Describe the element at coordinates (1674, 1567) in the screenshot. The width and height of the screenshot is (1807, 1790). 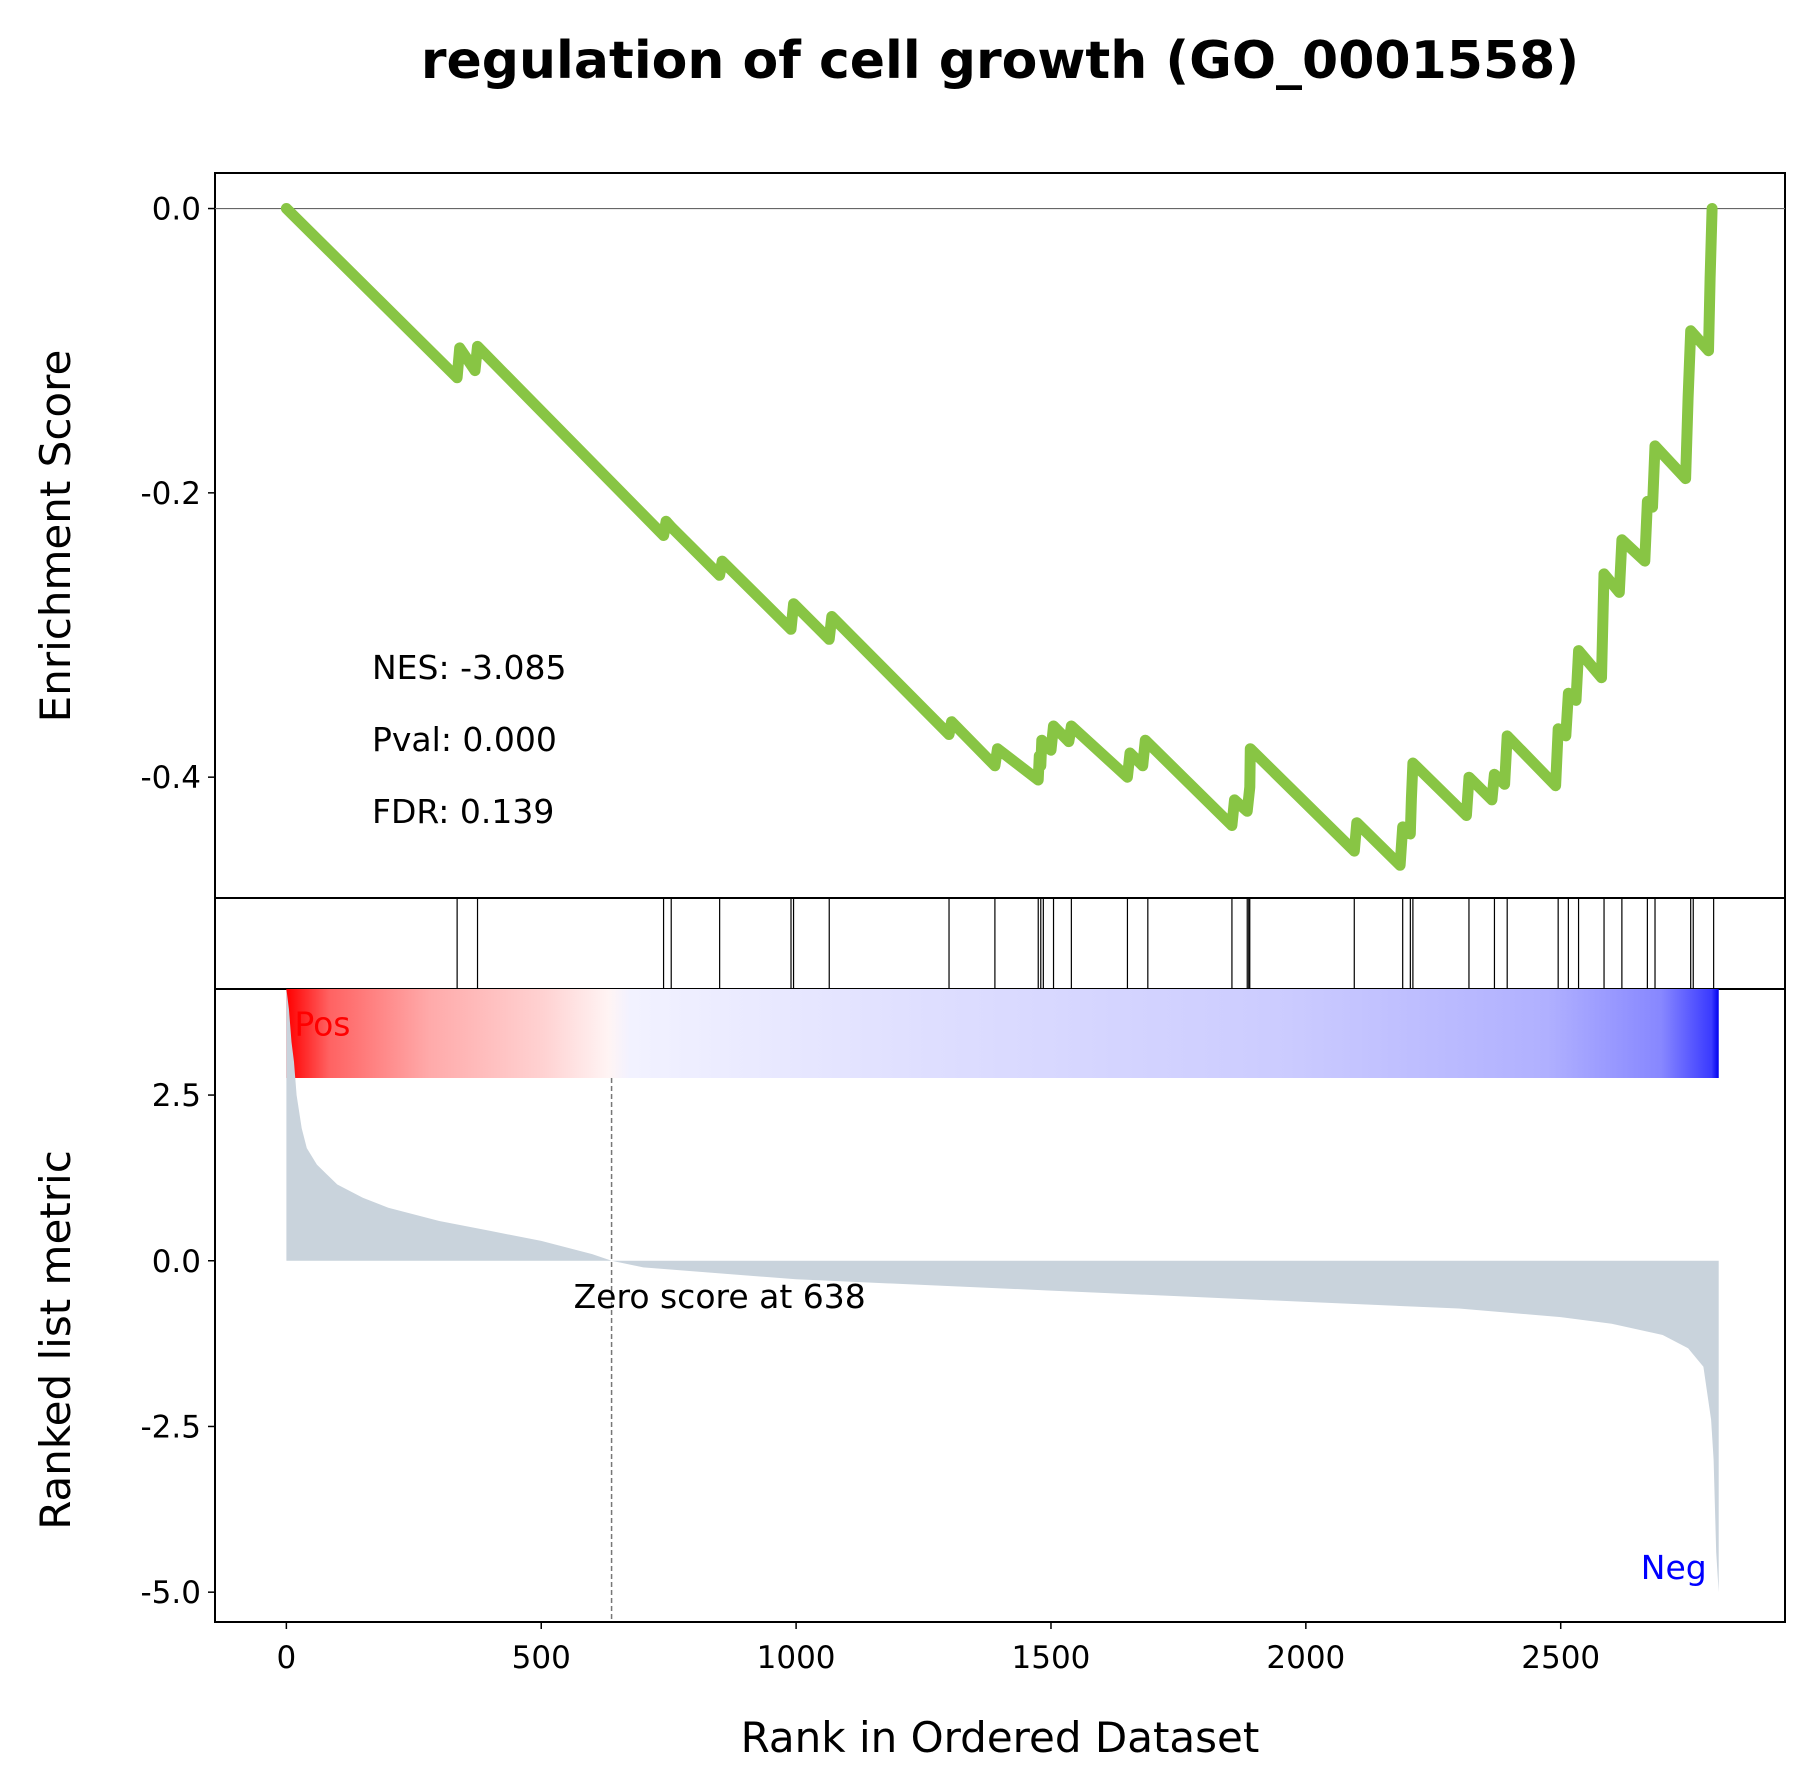
I see `neg-label: Neg` at that location.